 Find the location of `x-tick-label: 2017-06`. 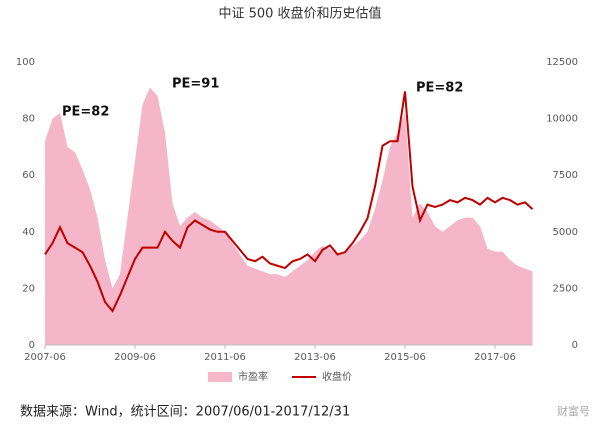

x-tick-label: 2017-06 is located at coordinates (495, 357).